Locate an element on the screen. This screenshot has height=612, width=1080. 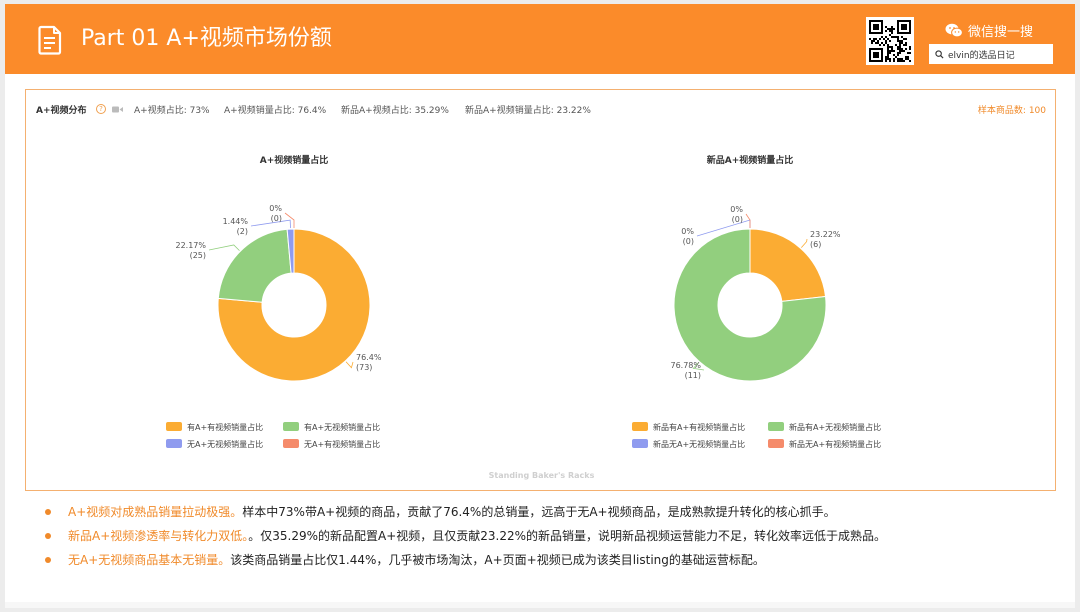
slice-count-label: (25) is located at coordinates (198, 255).